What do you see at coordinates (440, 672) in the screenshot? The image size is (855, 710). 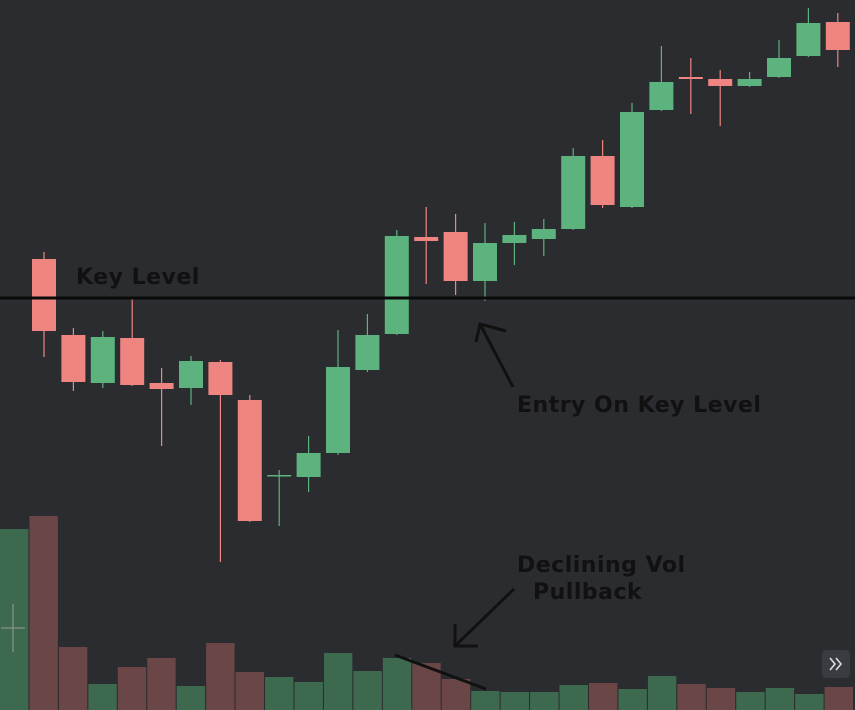 I see `trend-line` at bounding box center [440, 672].